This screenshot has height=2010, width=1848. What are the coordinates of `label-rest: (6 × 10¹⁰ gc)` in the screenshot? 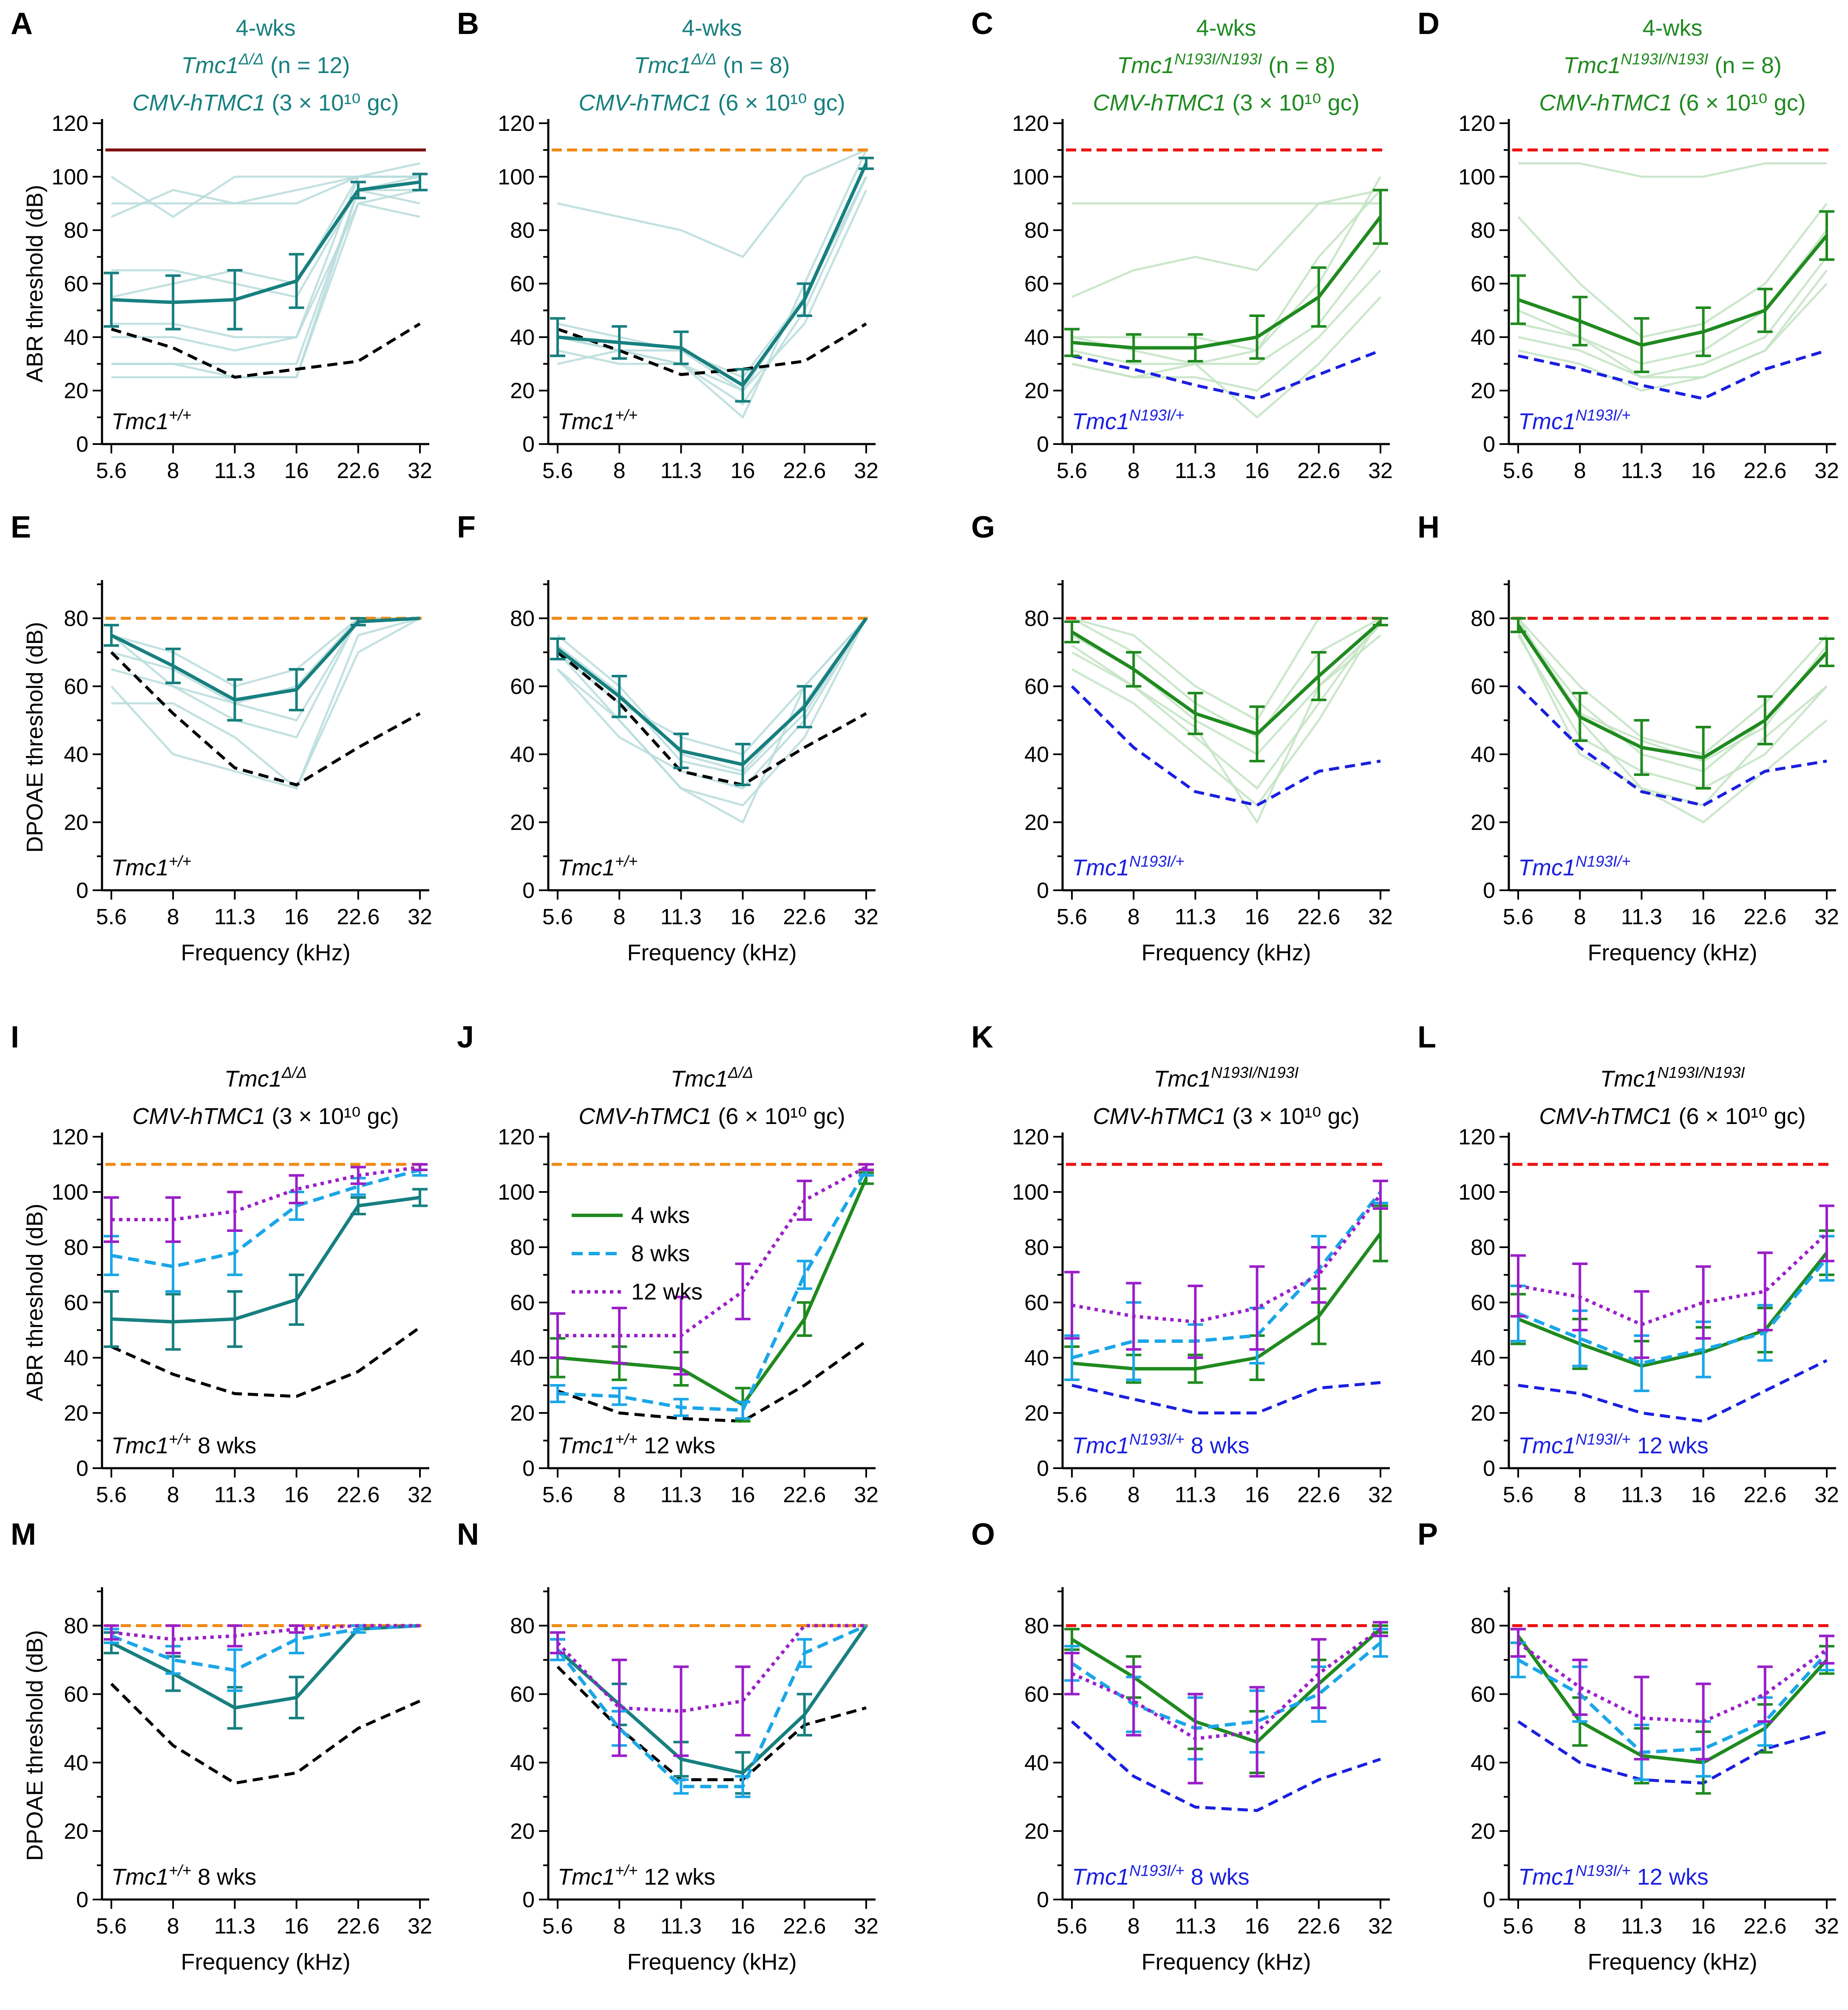 It's located at (1738, 103).